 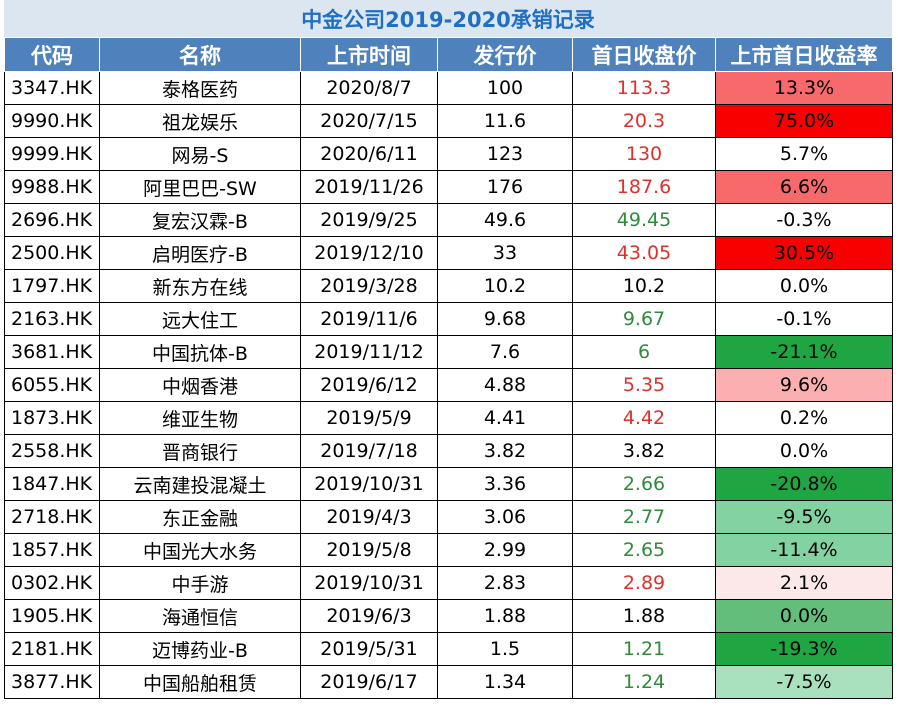 What do you see at coordinates (369, 187) in the screenshot?
I see `cell-listing-date: 2019/11/26` at bounding box center [369, 187].